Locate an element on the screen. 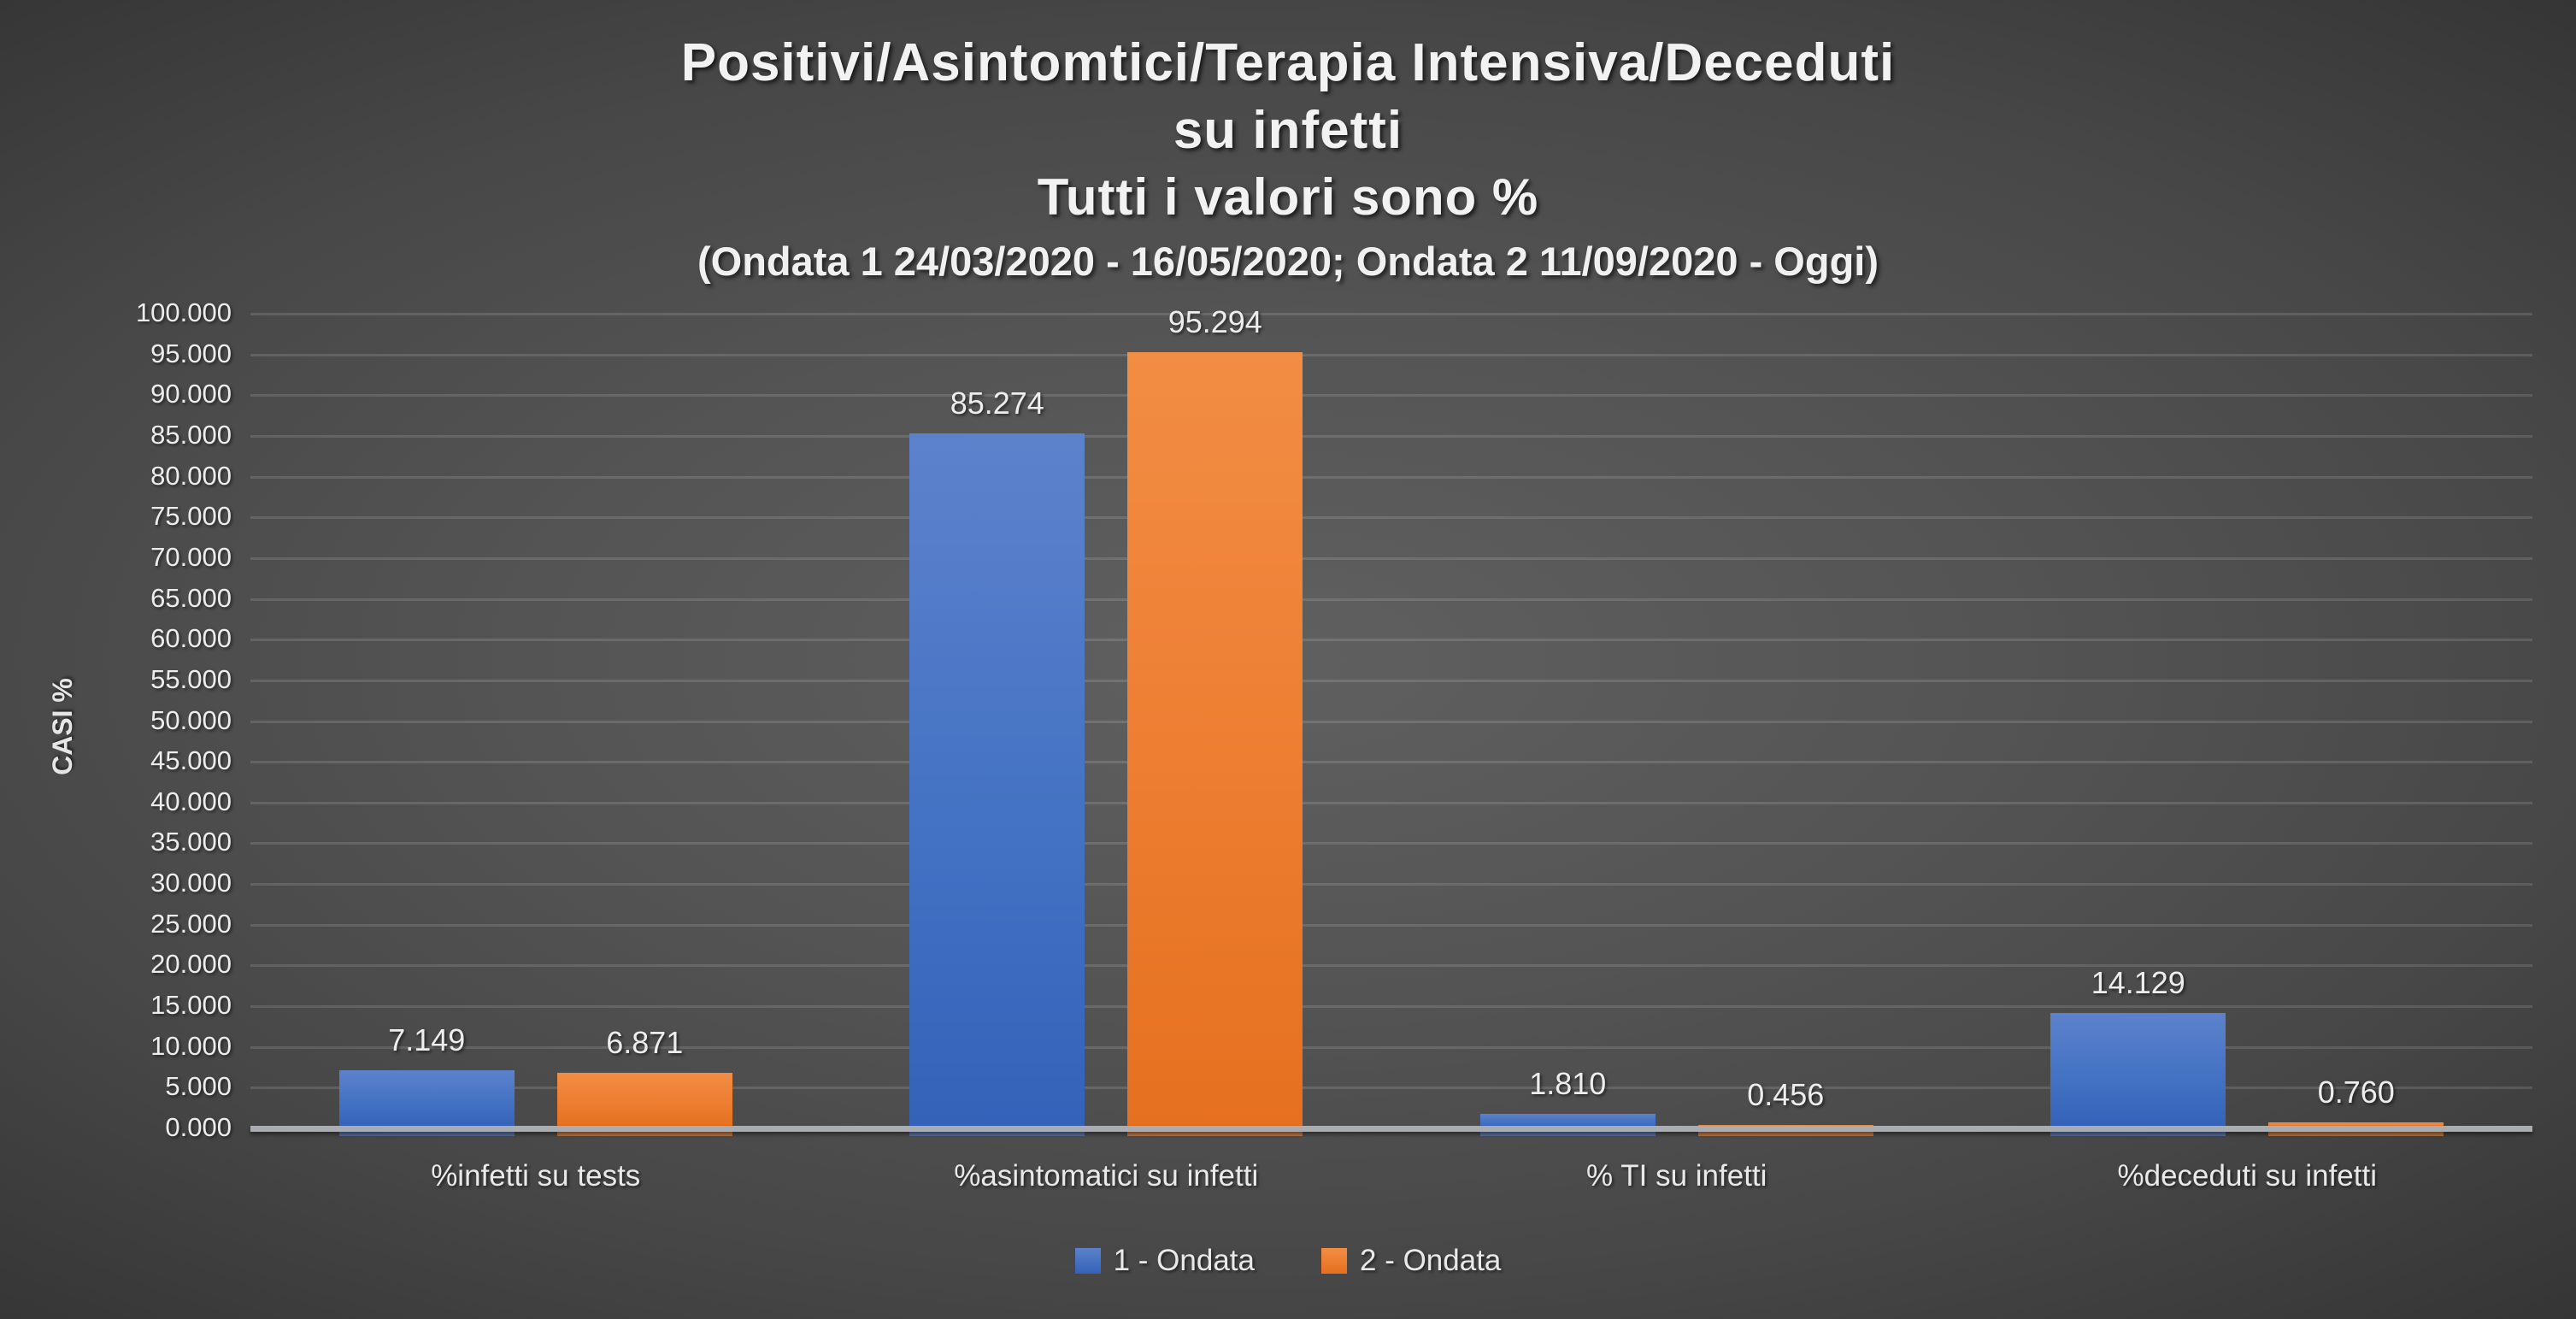 This screenshot has width=2576, height=1319. y-tick-label: 5.000 is located at coordinates (198, 1086).